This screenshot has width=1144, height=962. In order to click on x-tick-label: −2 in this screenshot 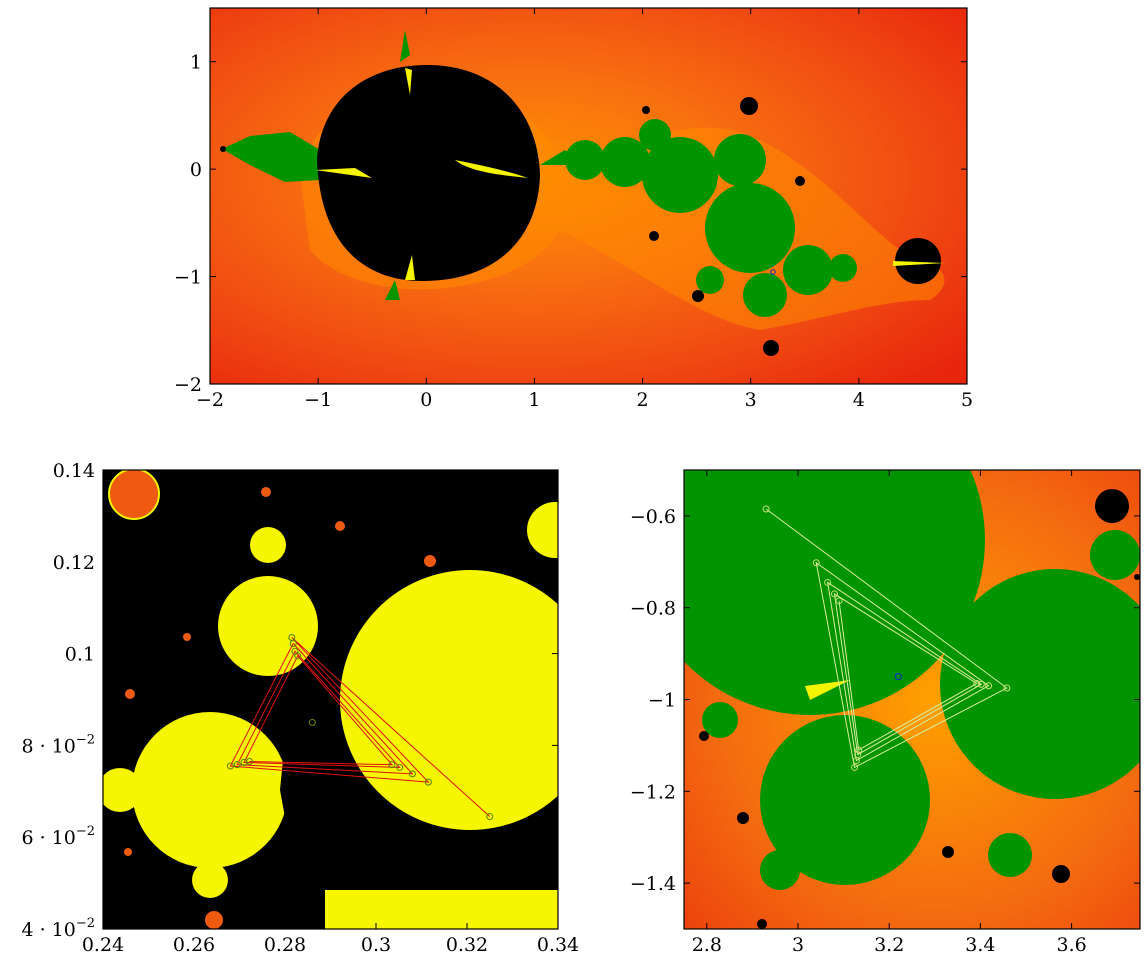, I will do `click(210, 400)`.